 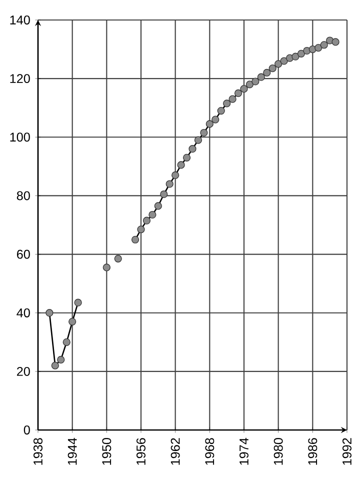 I want to click on y-tick-label: 120, so click(x=20, y=79).